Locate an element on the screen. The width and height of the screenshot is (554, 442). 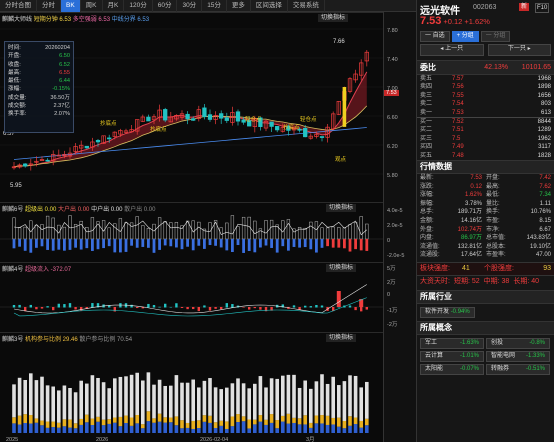
f10-icon: F10 is located at coordinates (542, 8).